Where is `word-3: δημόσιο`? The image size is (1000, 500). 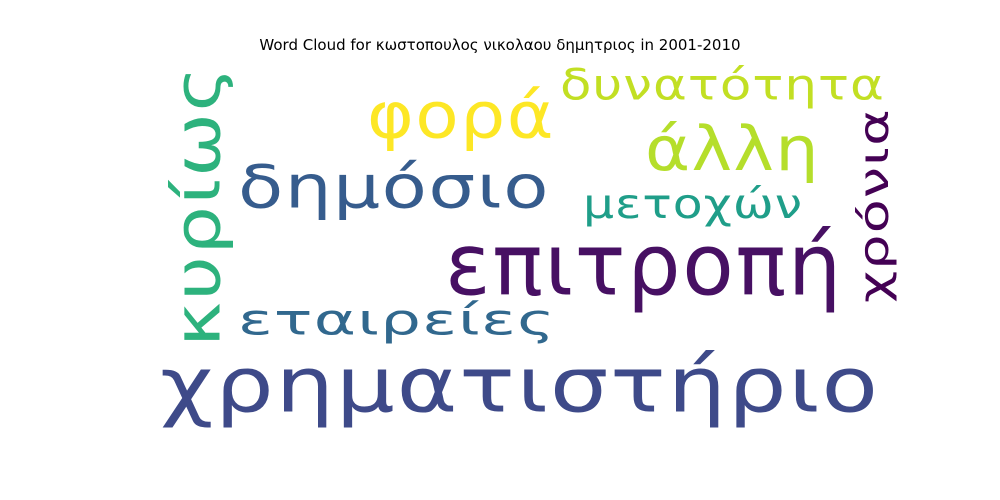
word-3: δημόσιο is located at coordinates (394, 187).